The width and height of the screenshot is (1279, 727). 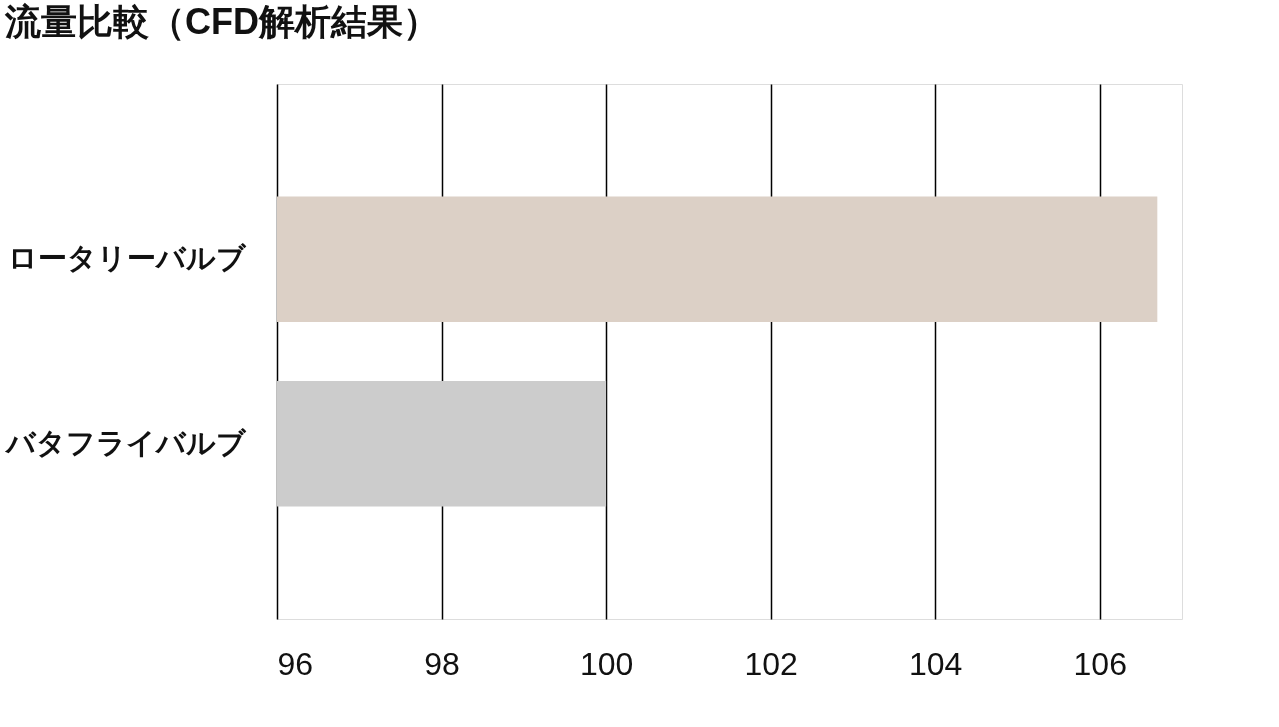 What do you see at coordinates (125, 442) in the screenshot?
I see `y-tick-label: バタフライバルブ` at bounding box center [125, 442].